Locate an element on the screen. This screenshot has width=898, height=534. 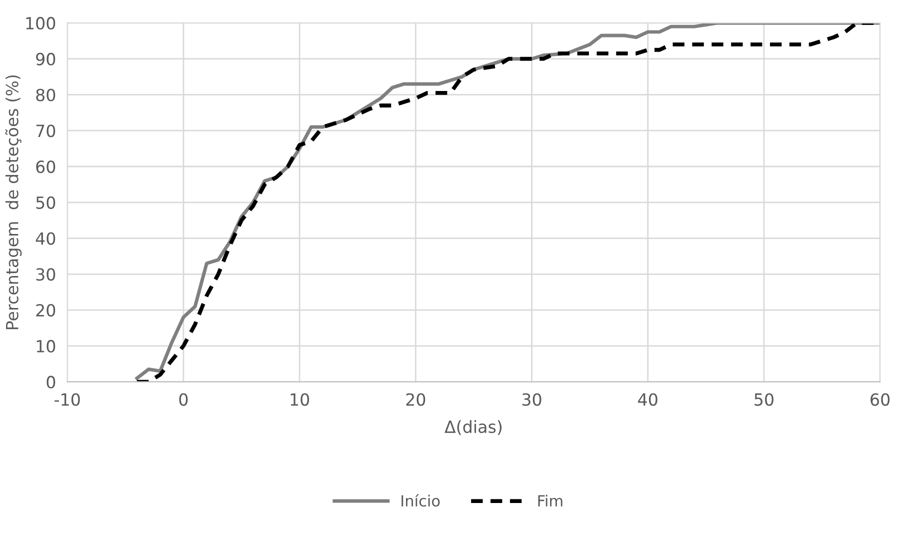
x-tick-label: 30 is located at coordinates (532, 399).